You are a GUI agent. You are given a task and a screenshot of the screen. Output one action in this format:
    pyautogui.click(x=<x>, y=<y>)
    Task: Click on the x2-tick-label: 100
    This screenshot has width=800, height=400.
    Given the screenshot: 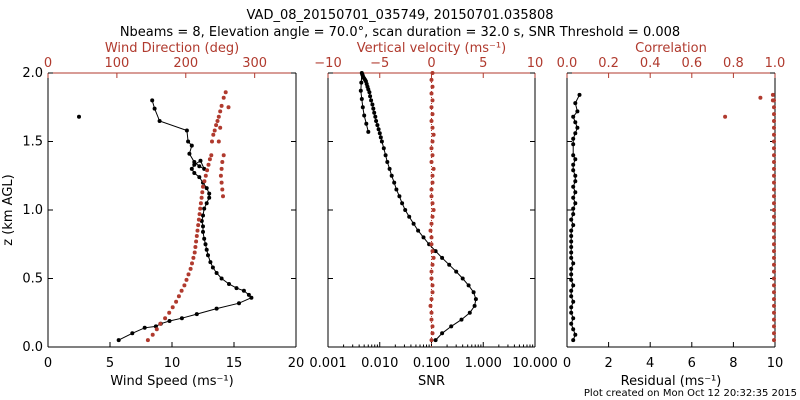 What is the action you would take?
    pyautogui.click(x=116, y=63)
    